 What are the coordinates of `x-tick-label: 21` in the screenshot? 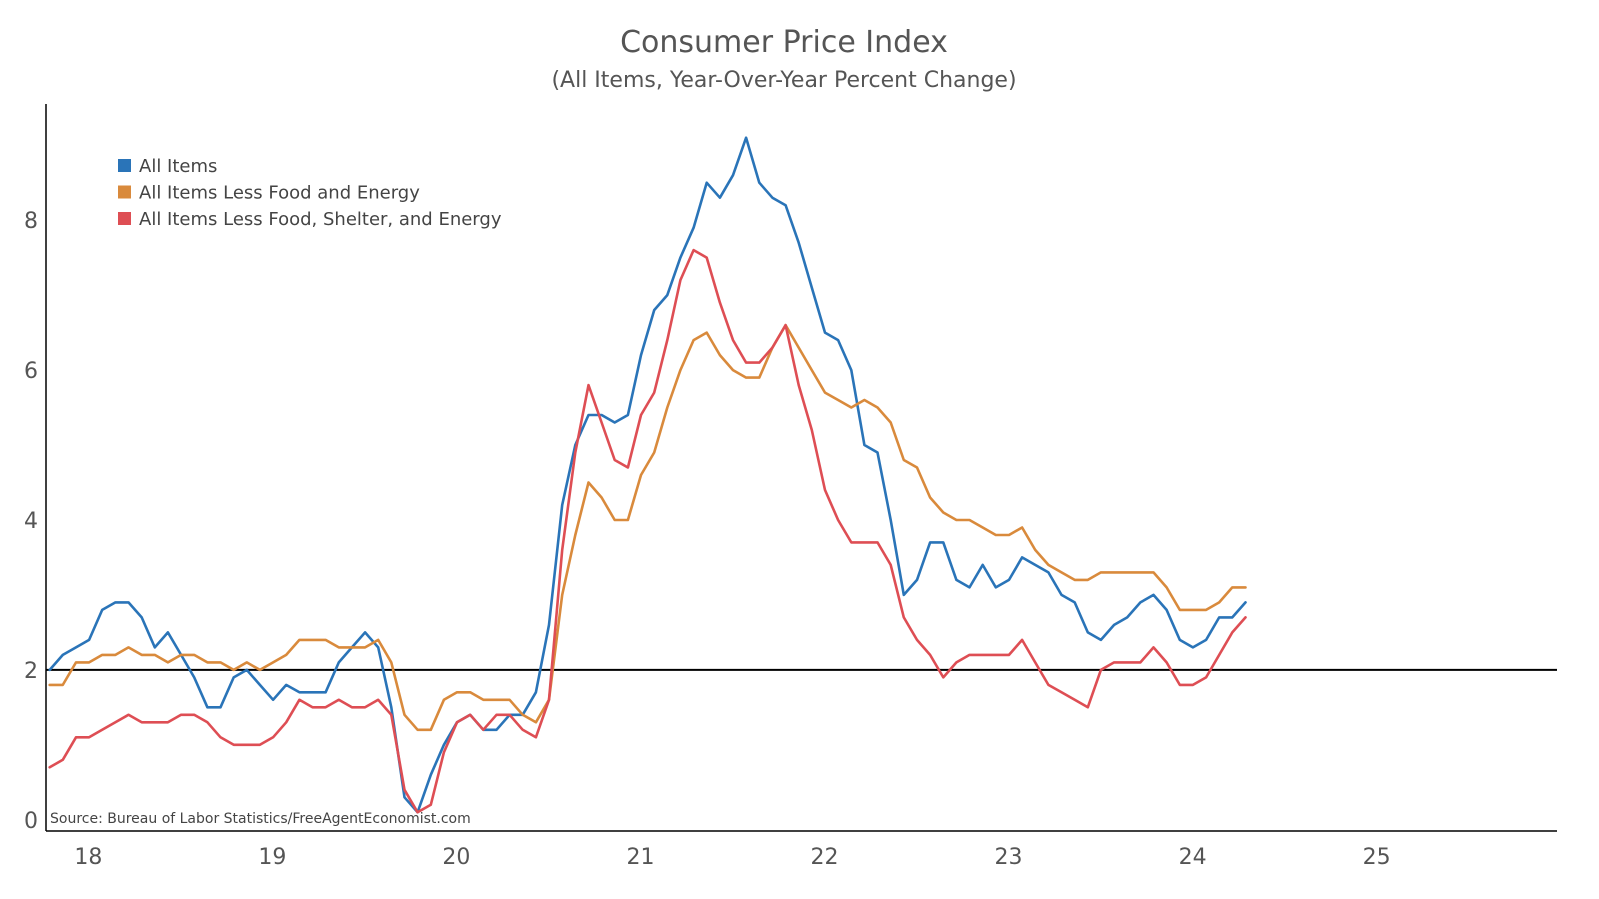 It's located at (640, 857).